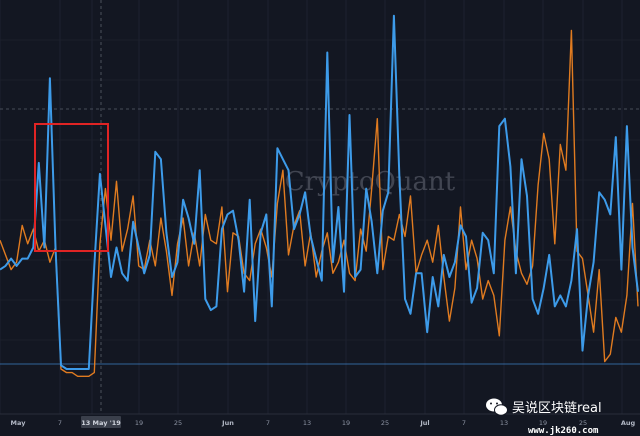  I want to click on x-axis: May 7 19 25 Jun 7 13 19 25 Jul 7 13 19 25 Aug, so click(323, 423).